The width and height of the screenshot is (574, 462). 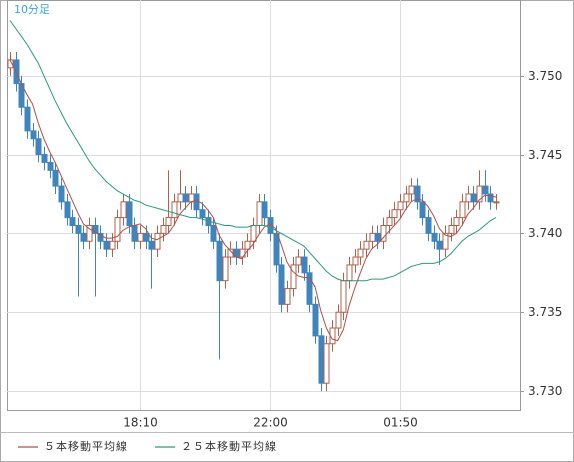 I want to click on y-tick-label: 3.730, so click(x=545, y=391).